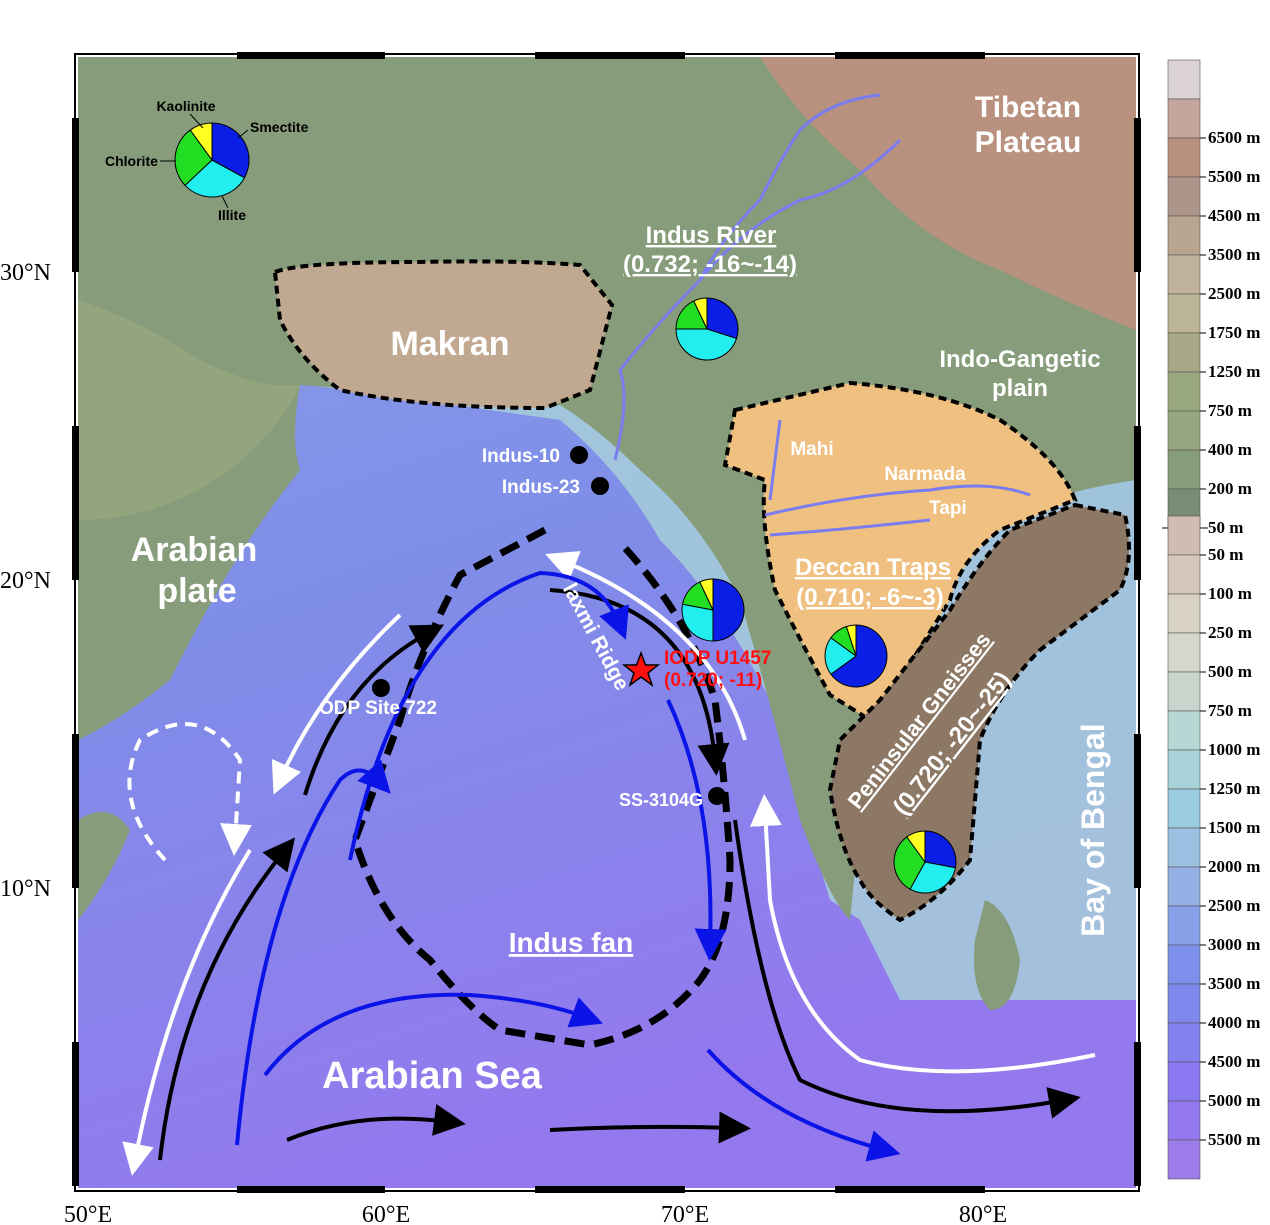 This screenshot has width=1270, height=1225. I want to click on arabian-plate-label-2: plate, so click(196, 591).